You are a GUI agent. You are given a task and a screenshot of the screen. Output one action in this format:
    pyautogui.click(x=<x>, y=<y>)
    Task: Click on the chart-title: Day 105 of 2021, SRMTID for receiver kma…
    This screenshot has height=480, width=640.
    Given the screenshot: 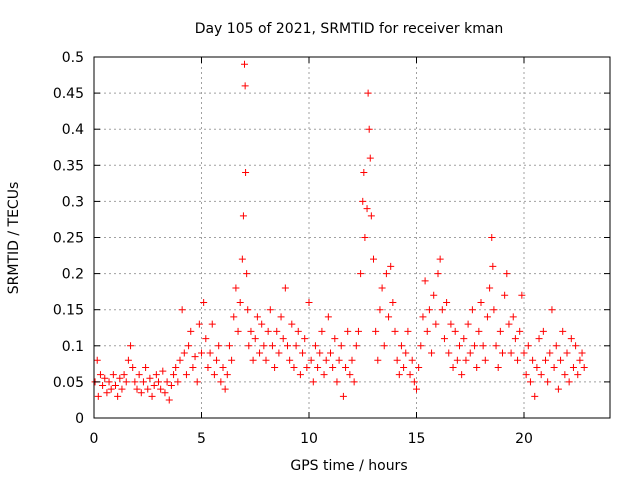 What is the action you would take?
    pyautogui.click(x=349, y=29)
    